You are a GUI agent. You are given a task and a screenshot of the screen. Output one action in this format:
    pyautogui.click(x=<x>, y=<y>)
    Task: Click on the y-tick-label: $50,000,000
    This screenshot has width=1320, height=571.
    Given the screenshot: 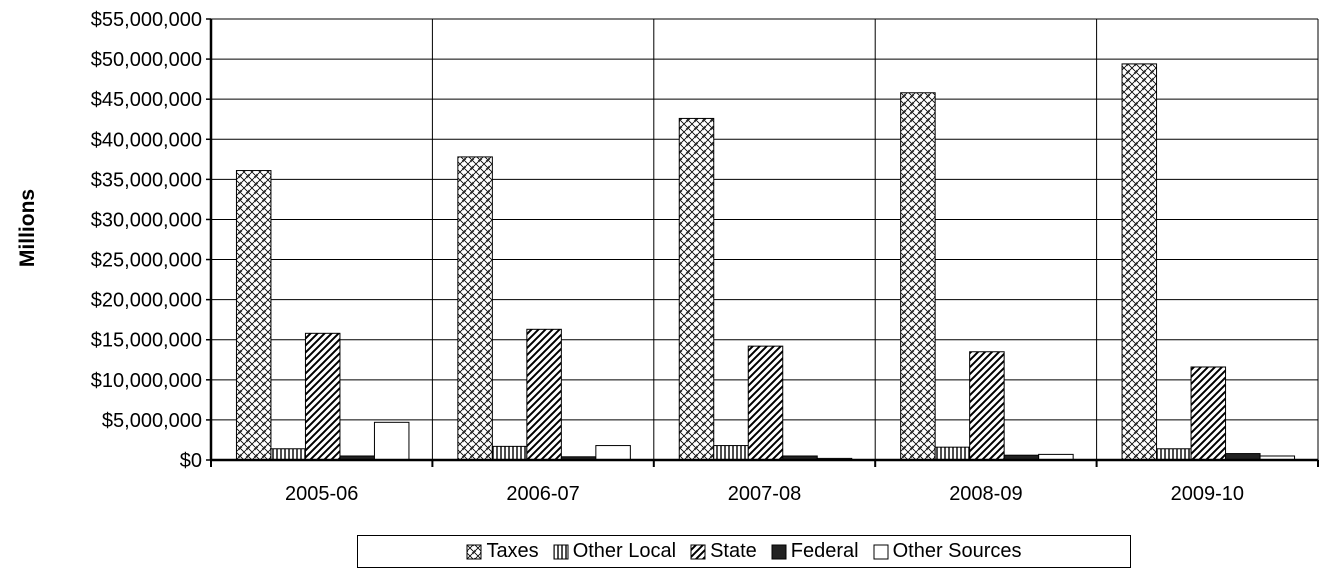 What is the action you would take?
    pyautogui.click(x=146, y=60)
    